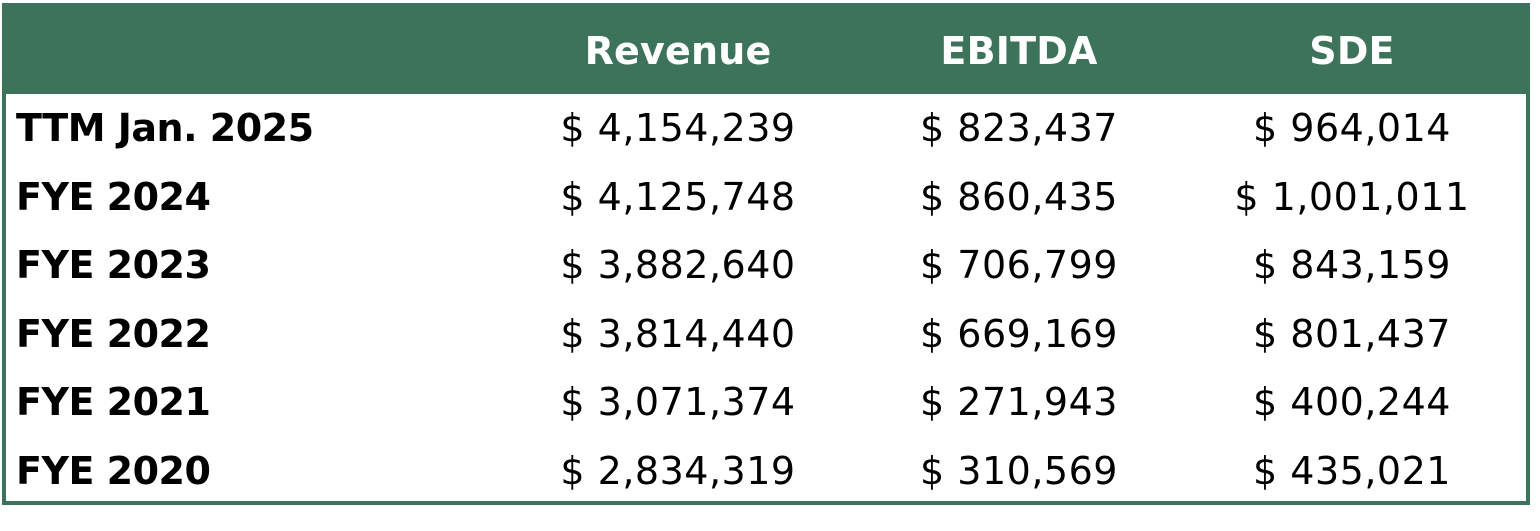 Image resolution: width=1540 pixels, height=531 pixels. I want to click on sde-cell: $ 400,244, so click(1352, 402).